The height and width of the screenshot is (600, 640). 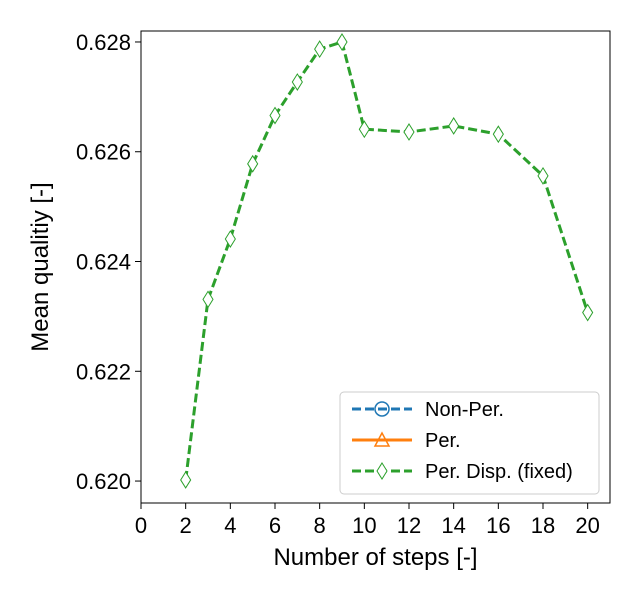 What do you see at coordinates (464, 410) in the screenshot?
I see `legend-label: Non-Per.` at bounding box center [464, 410].